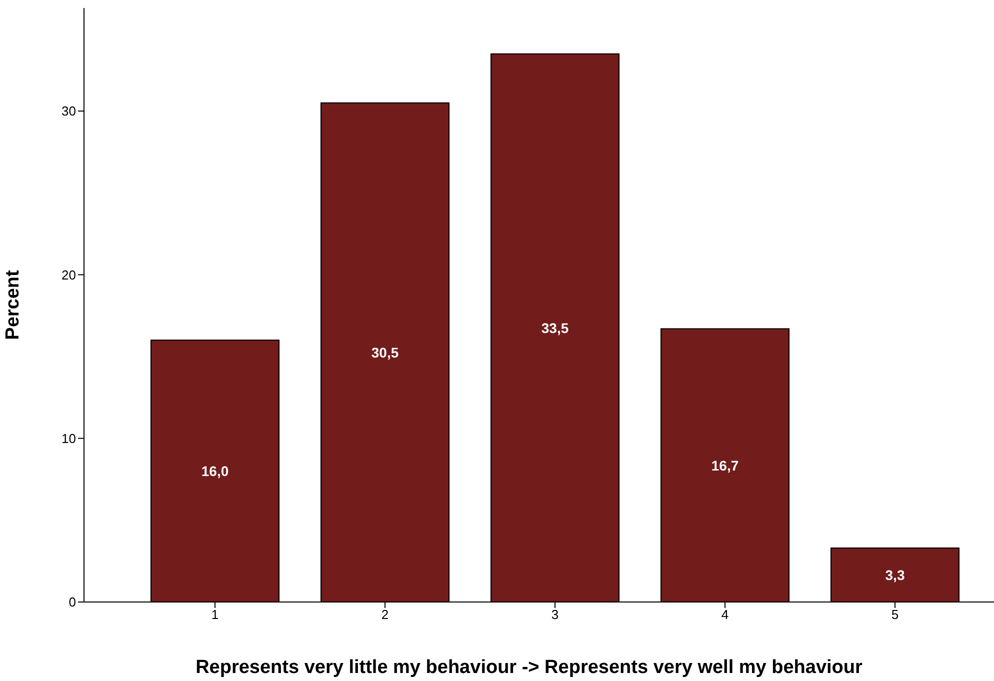 The width and height of the screenshot is (994, 681). What do you see at coordinates (215, 471) in the screenshot?
I see `data-label: 16,0` at bounding box center [215, 471].